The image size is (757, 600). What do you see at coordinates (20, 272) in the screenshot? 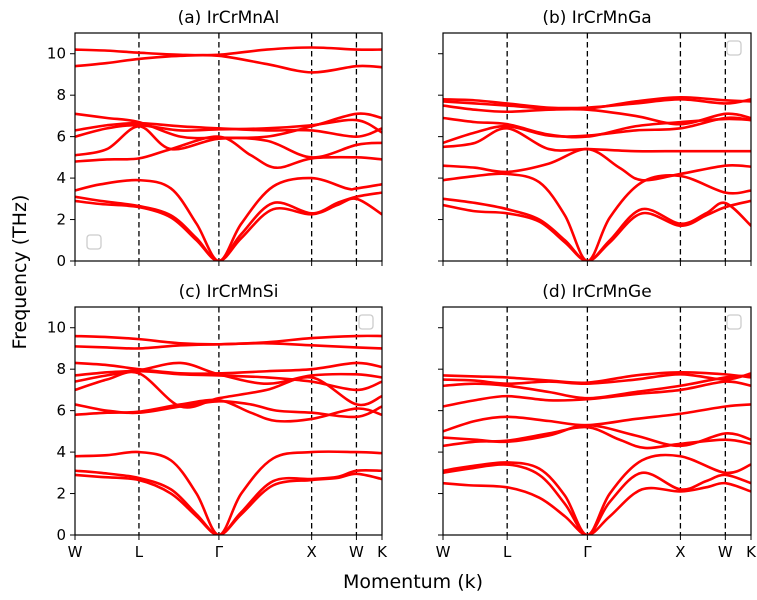
I see `y-axis-label: Frequency (THz)` at bounding box center [20, 272].